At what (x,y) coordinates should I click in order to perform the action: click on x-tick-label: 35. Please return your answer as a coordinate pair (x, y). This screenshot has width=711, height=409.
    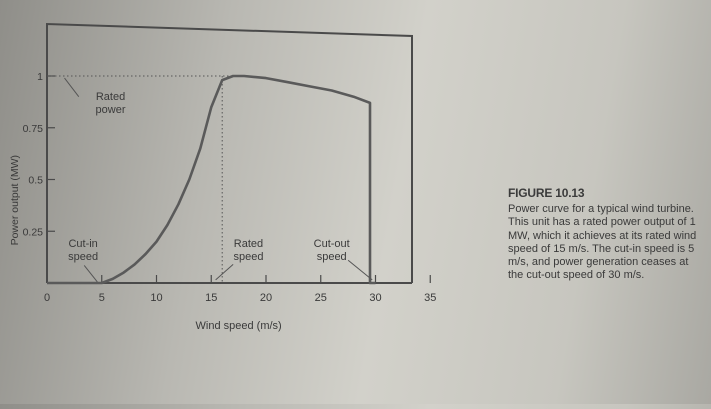
    Looking at the image, I should click on (430, 298).